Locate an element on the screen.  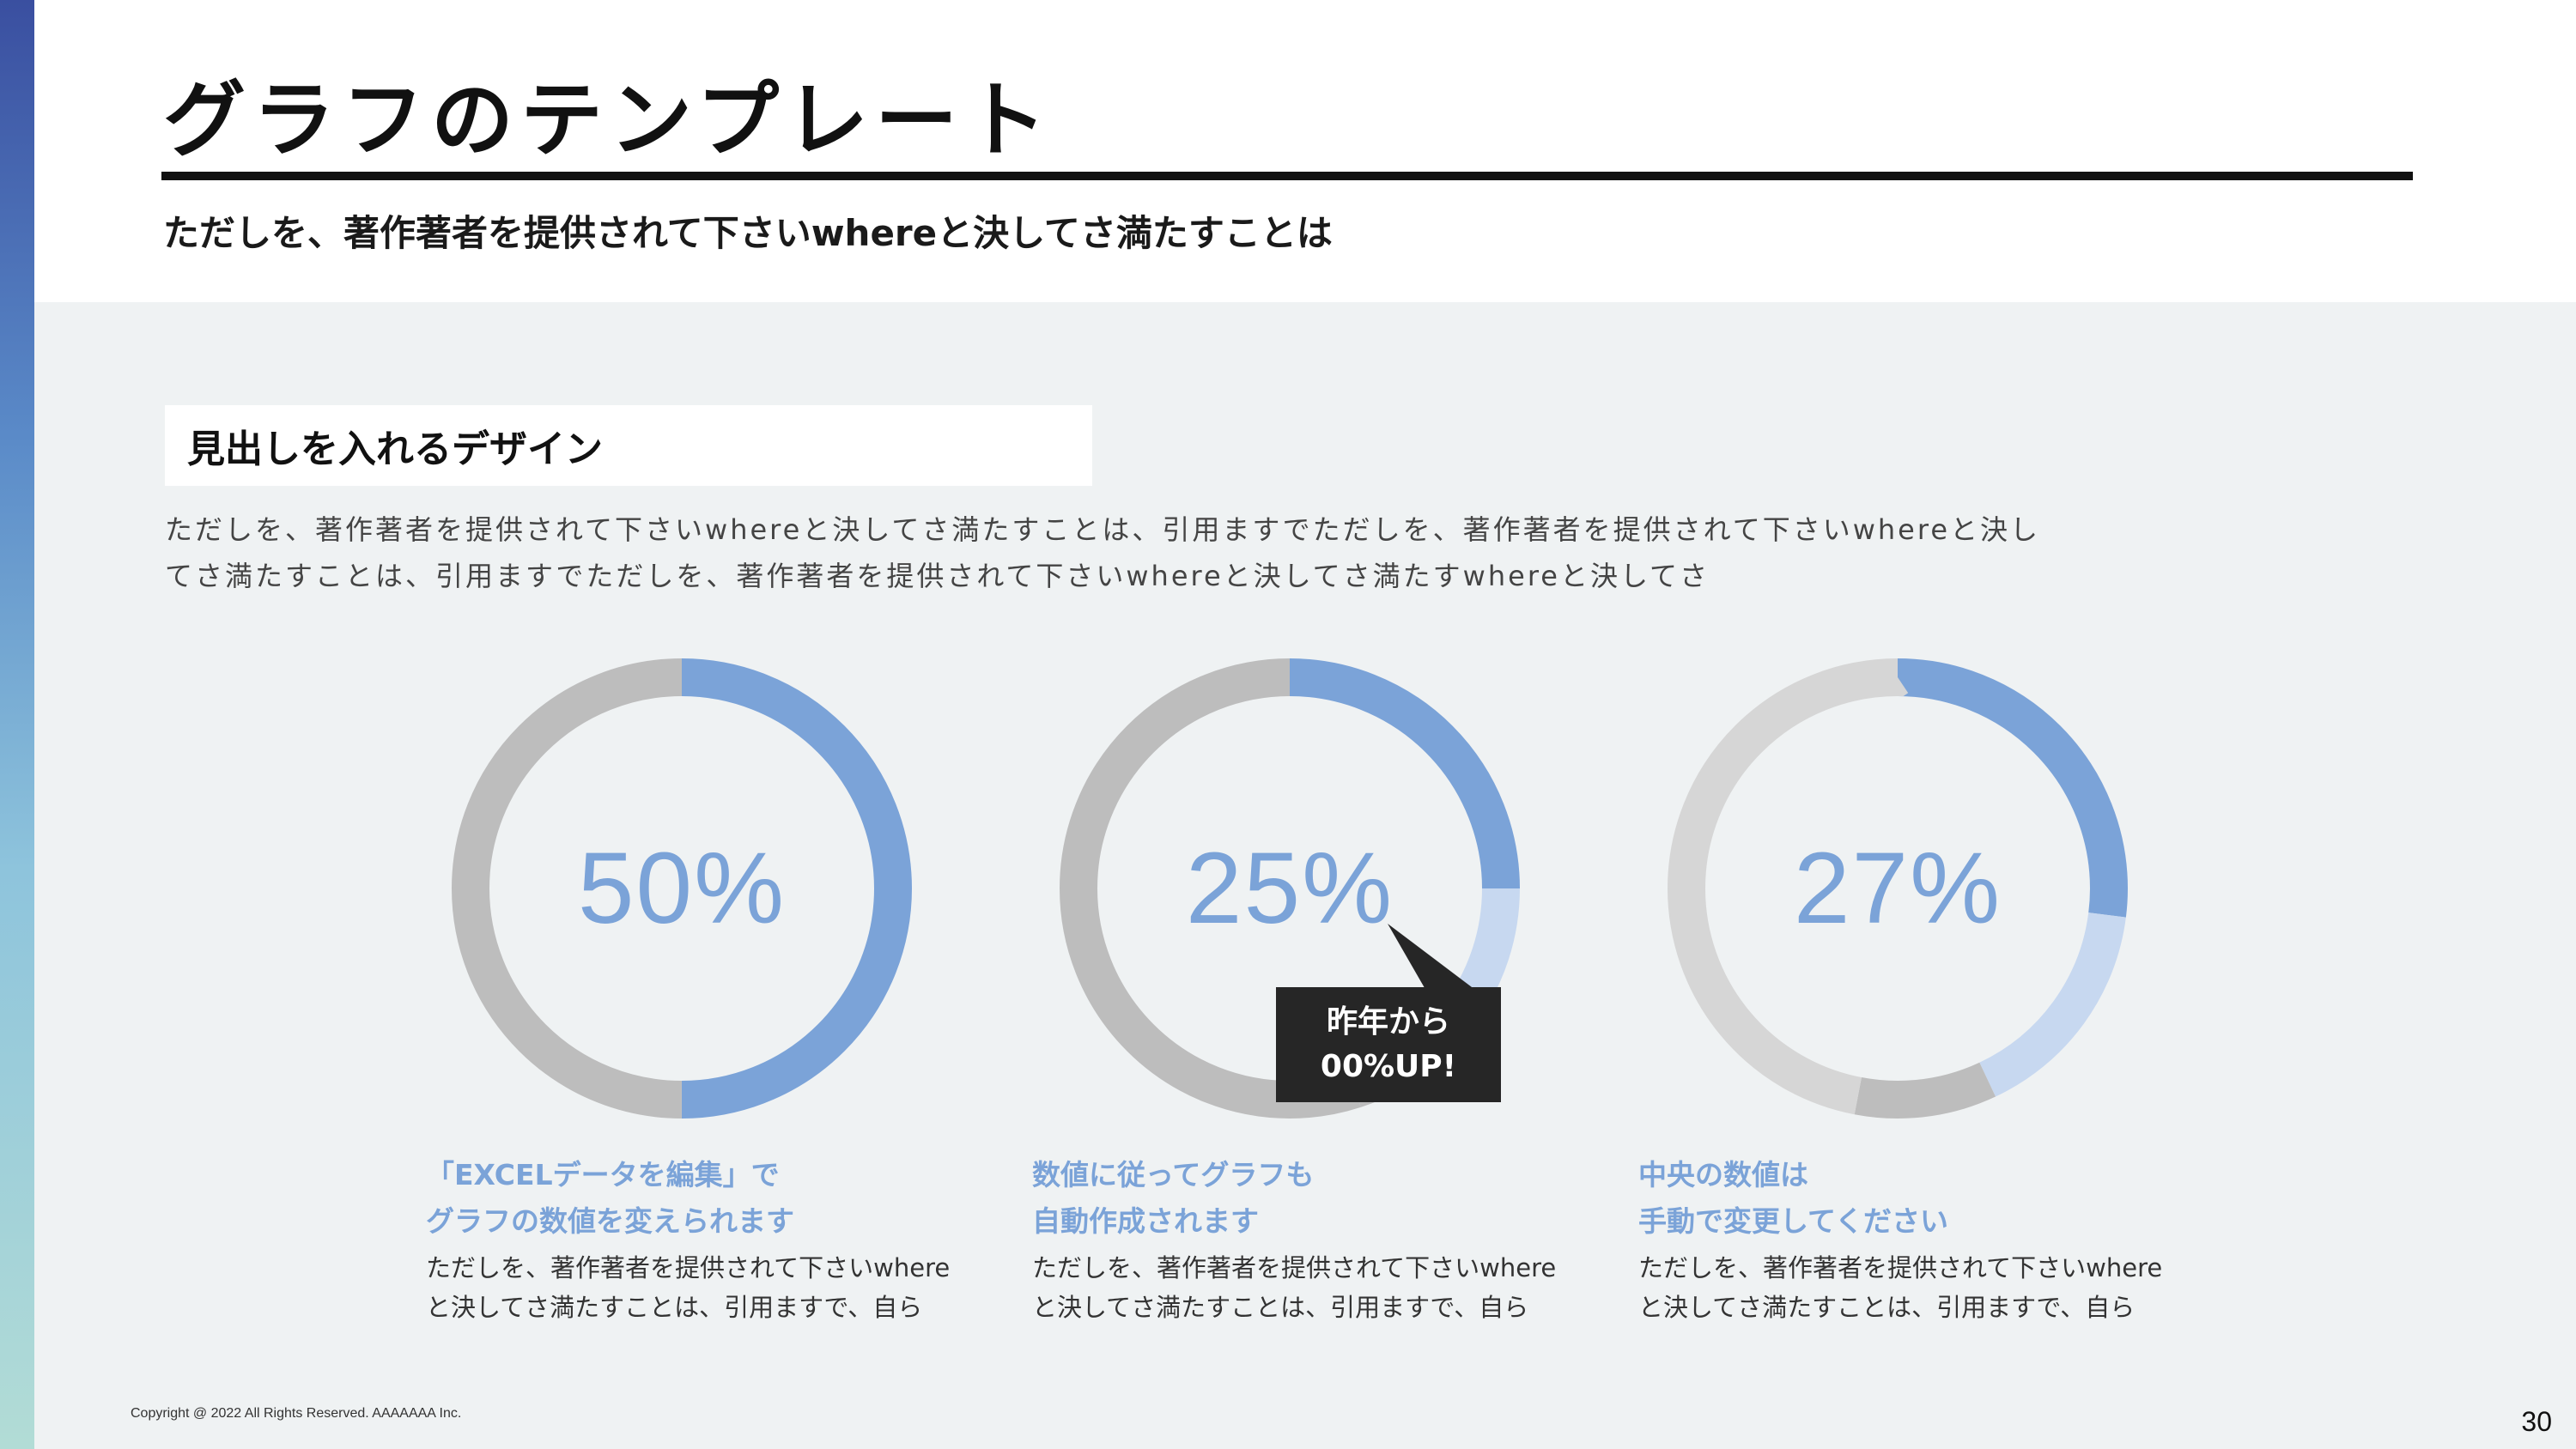
page-number: 30 is located at coordinates (2536, 1421).